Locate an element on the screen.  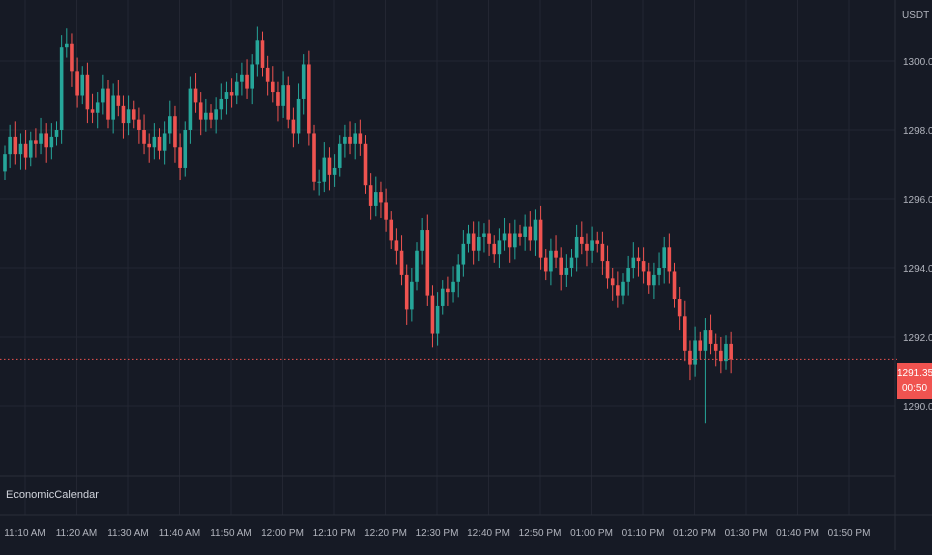
y-tick-label: 1300.00 is located at coordinates (917, 62).